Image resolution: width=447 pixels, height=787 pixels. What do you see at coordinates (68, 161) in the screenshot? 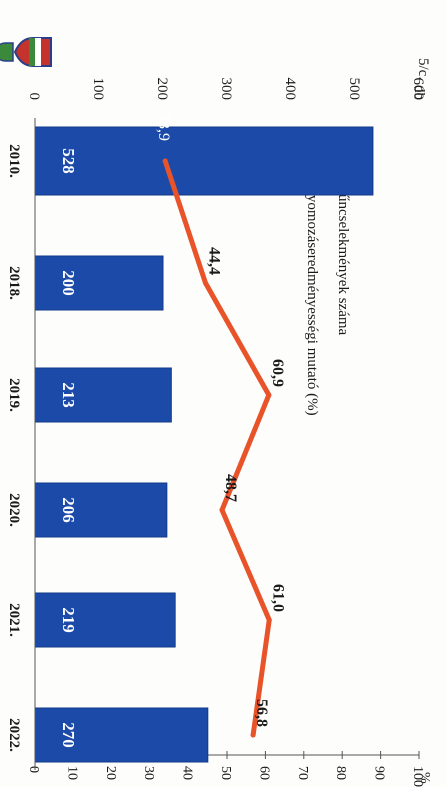
I see `bar-data-label: 528` at bounding box center [68, 161].